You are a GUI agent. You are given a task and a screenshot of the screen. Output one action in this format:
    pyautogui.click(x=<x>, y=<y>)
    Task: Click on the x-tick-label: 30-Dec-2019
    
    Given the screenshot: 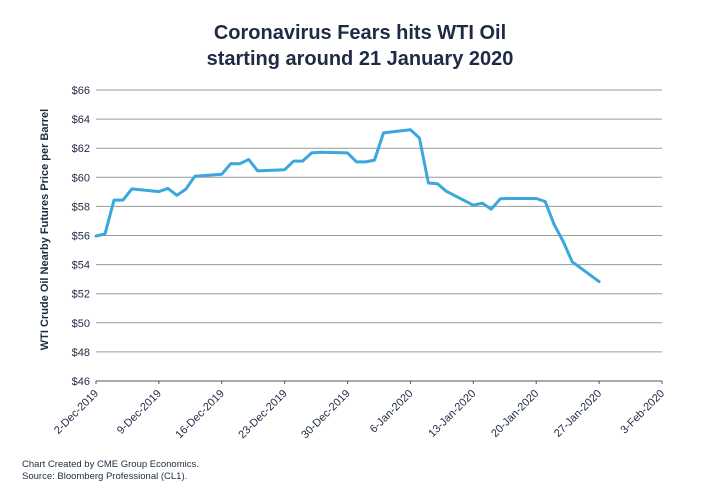 What is the action you would take?
    pyautogui.click(x=325, y=414)
    